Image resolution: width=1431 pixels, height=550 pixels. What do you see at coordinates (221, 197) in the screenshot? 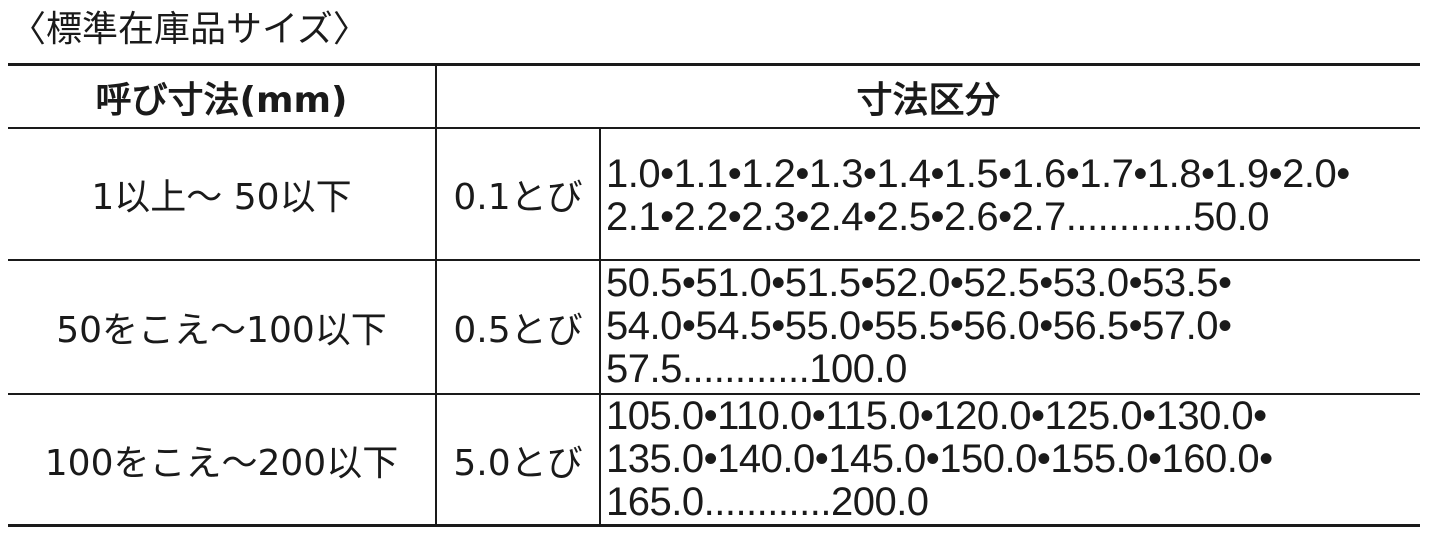
I see `range-cell: 1以上～ 50以下` at bounding box center [221, 197].